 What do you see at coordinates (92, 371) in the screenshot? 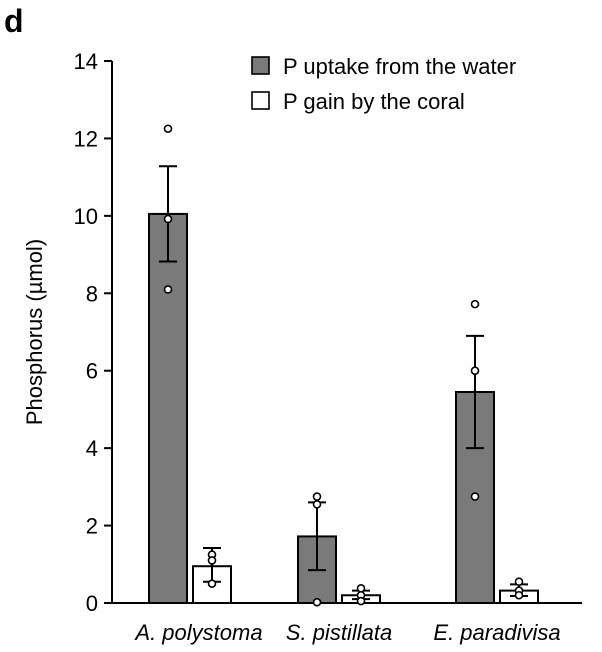
I see `y-tick-label: 6` at bounding box center [92, 371].